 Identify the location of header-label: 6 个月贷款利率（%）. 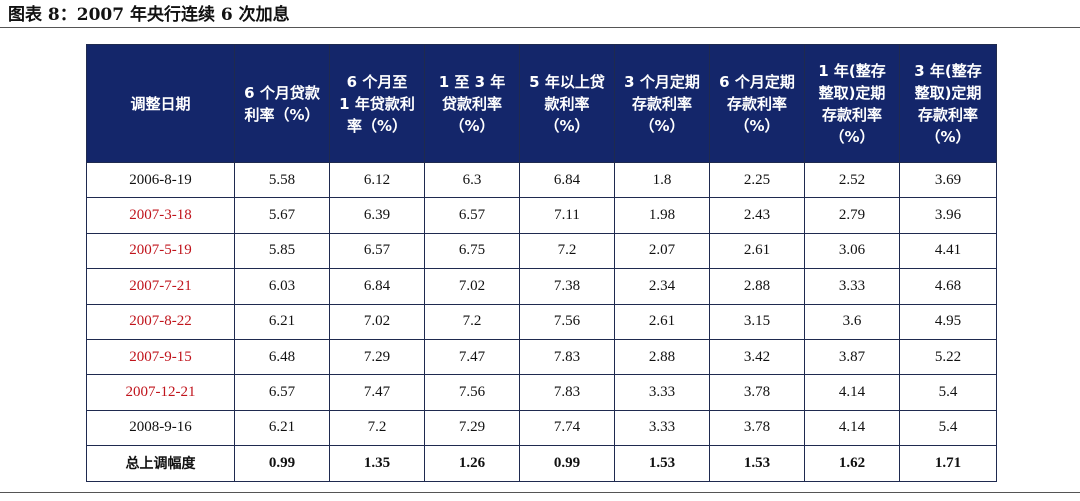
(282, 103).